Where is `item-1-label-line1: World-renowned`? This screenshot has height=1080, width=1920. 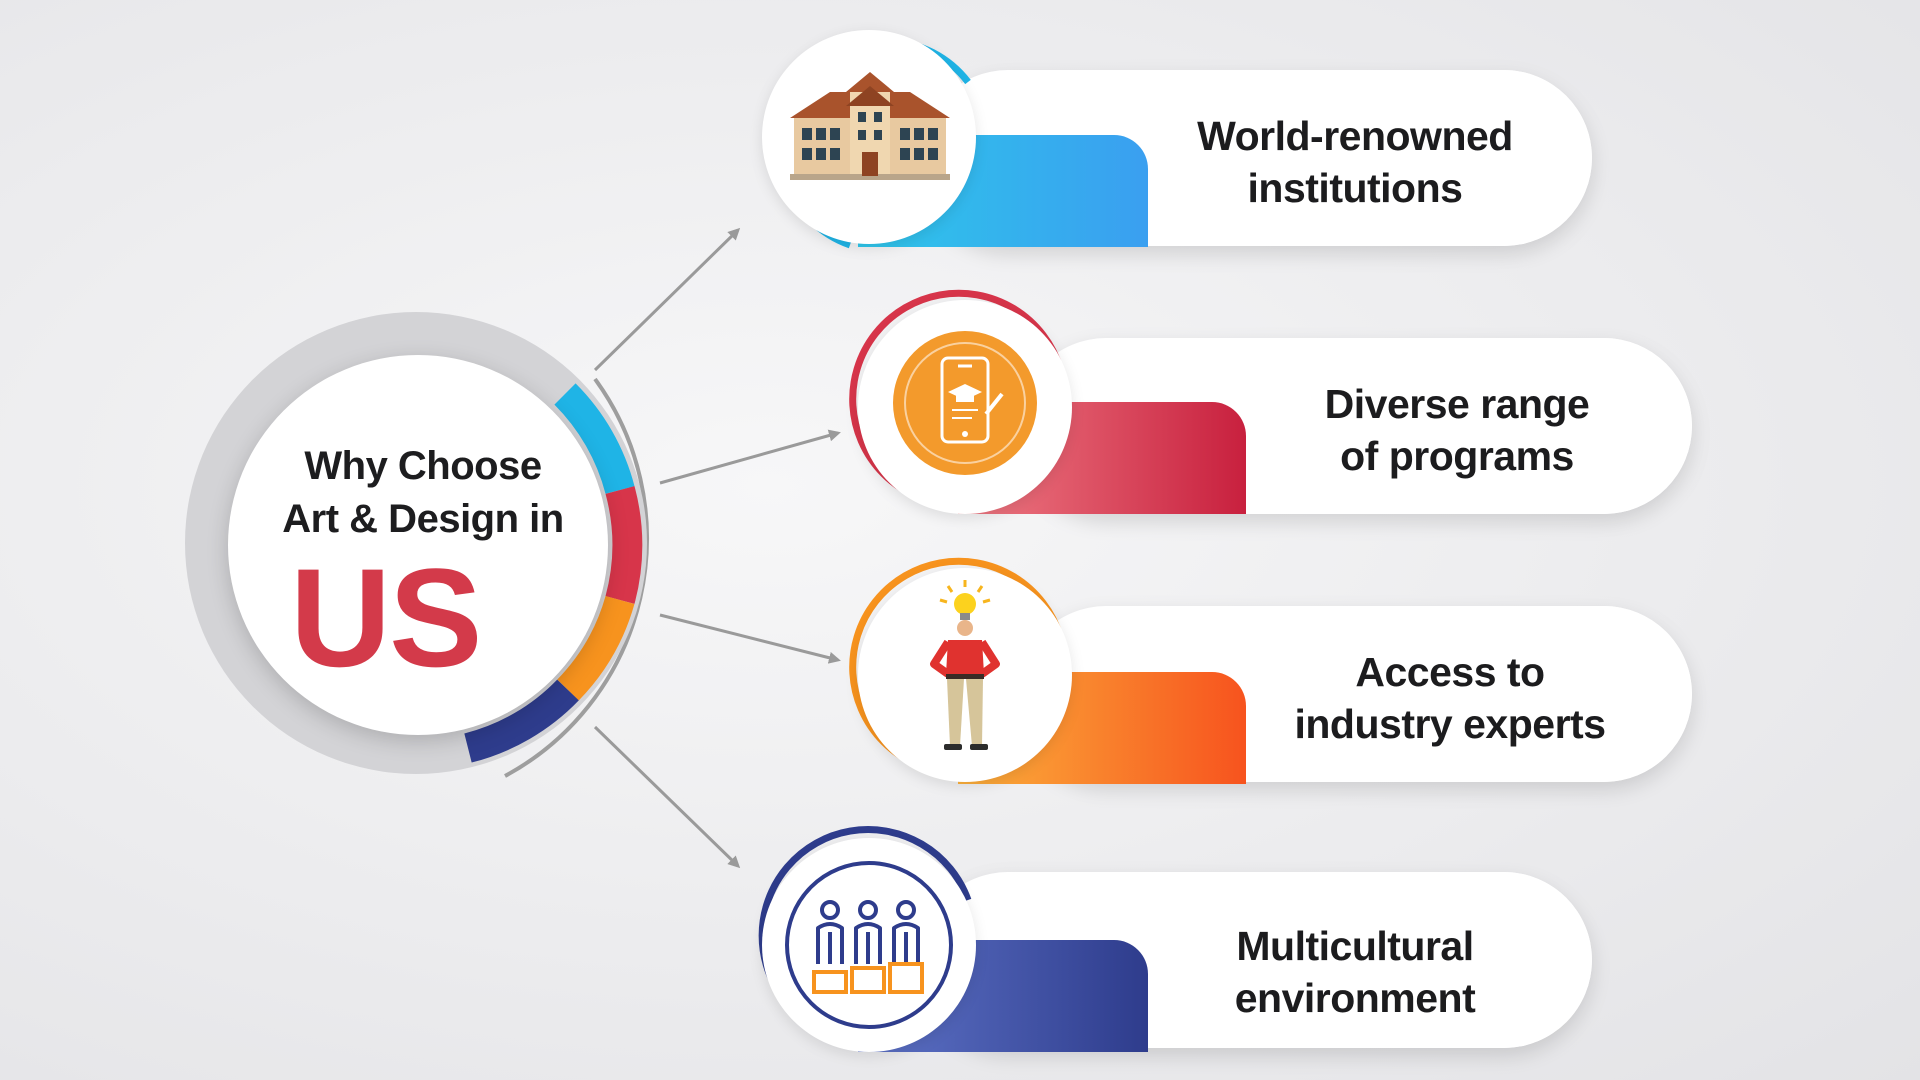 item-1-label-line1: World-renowned is located at coordinates (1355, 136).